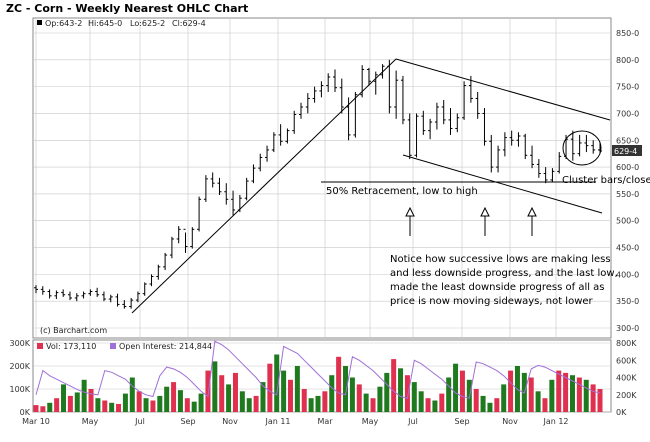  I want to click on volume-bars, so click(318, 383).